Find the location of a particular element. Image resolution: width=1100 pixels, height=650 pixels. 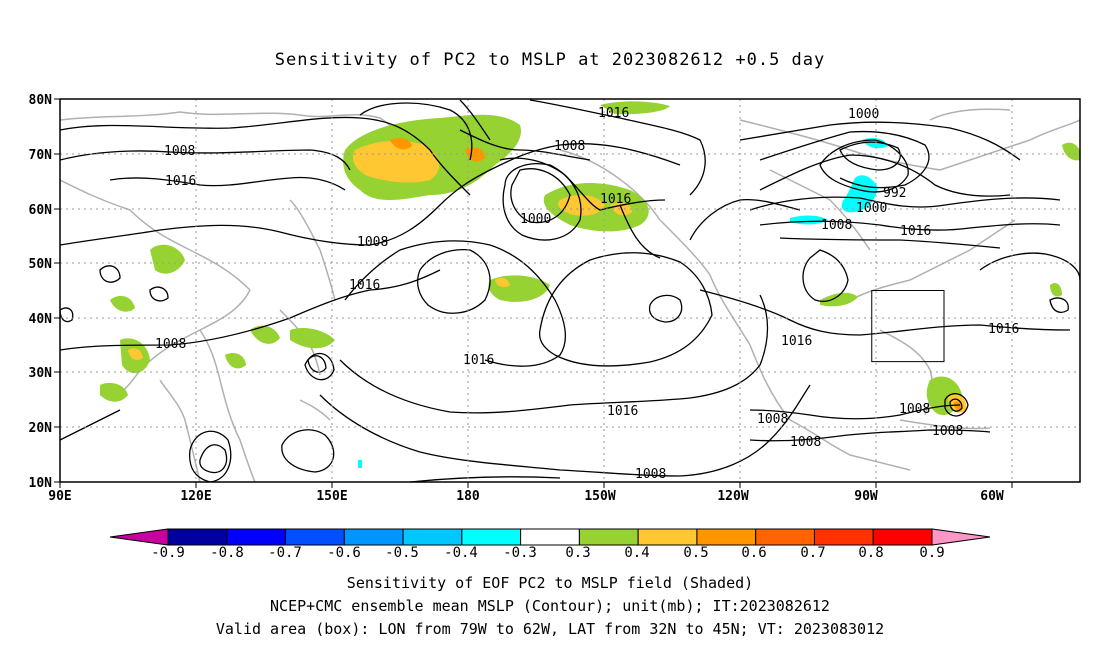

longitude-axis: 90E 120E 150E 180 150W 120W 90W 60W is located at coordinates (530, 493).